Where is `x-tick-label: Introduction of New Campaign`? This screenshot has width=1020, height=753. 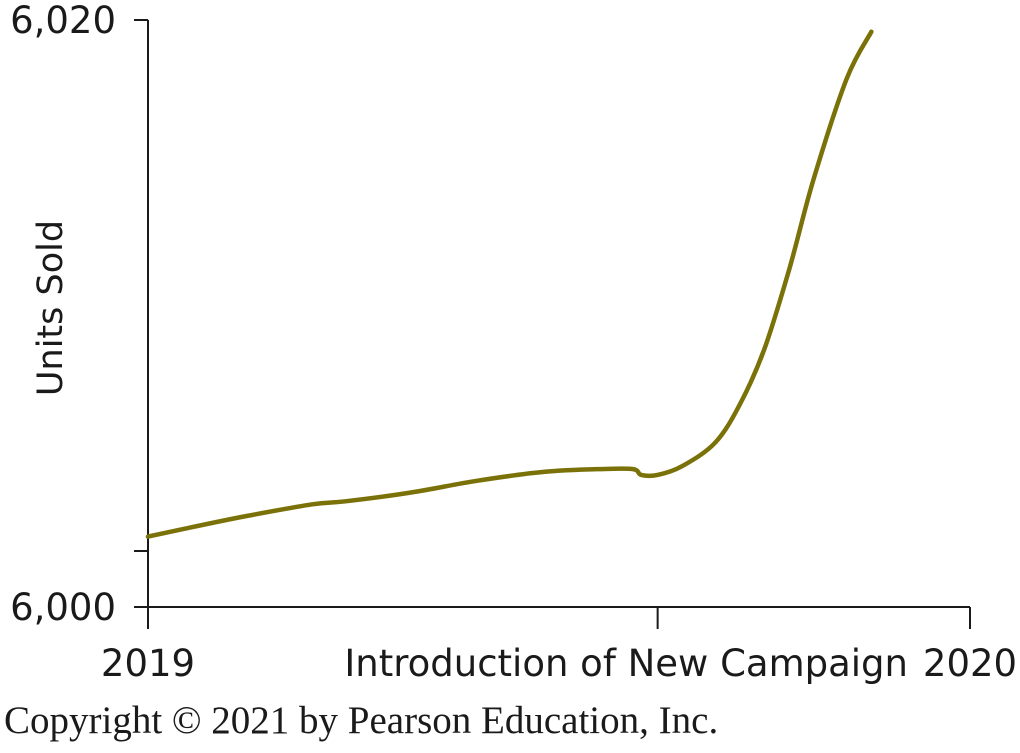 x-tick-label: Introduction of New Campaign is located at coordinates (626, 663).